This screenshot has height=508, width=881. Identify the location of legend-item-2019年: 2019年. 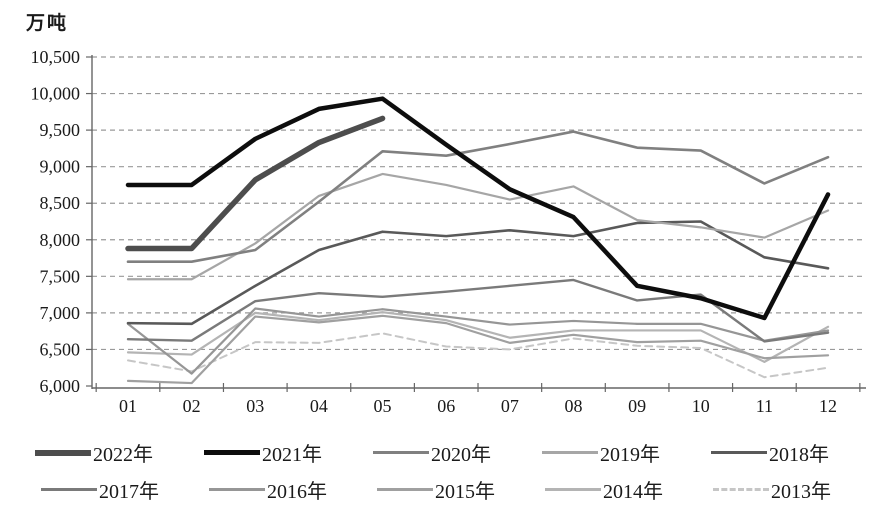
(626, 452).